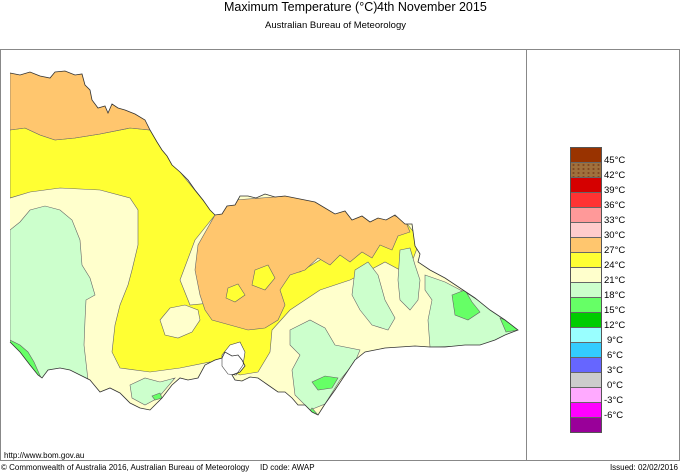 This screenshot has height=474, width=680. I want to click on legend-label: 0°C, so click(615, 385).